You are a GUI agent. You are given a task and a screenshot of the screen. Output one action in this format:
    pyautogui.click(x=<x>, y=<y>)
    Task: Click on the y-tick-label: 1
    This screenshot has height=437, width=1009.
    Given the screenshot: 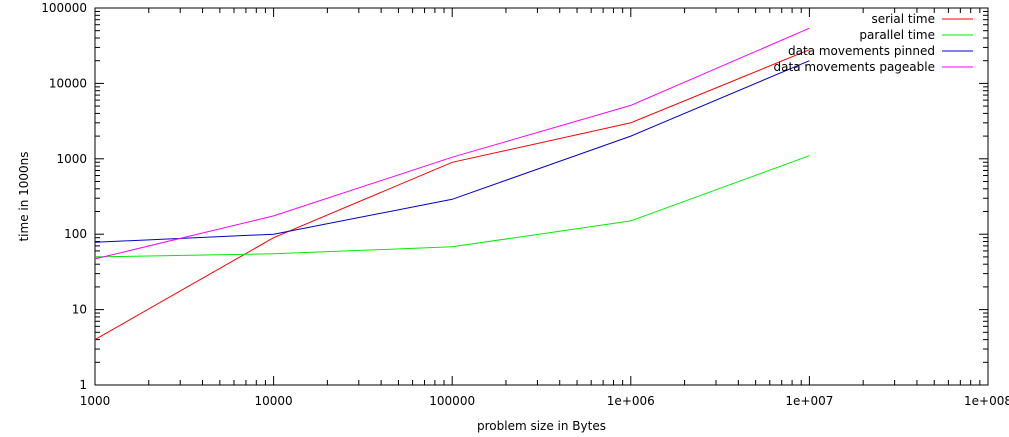 What is the action you would take?
    pyautogui.click(x=83, y=385)
    